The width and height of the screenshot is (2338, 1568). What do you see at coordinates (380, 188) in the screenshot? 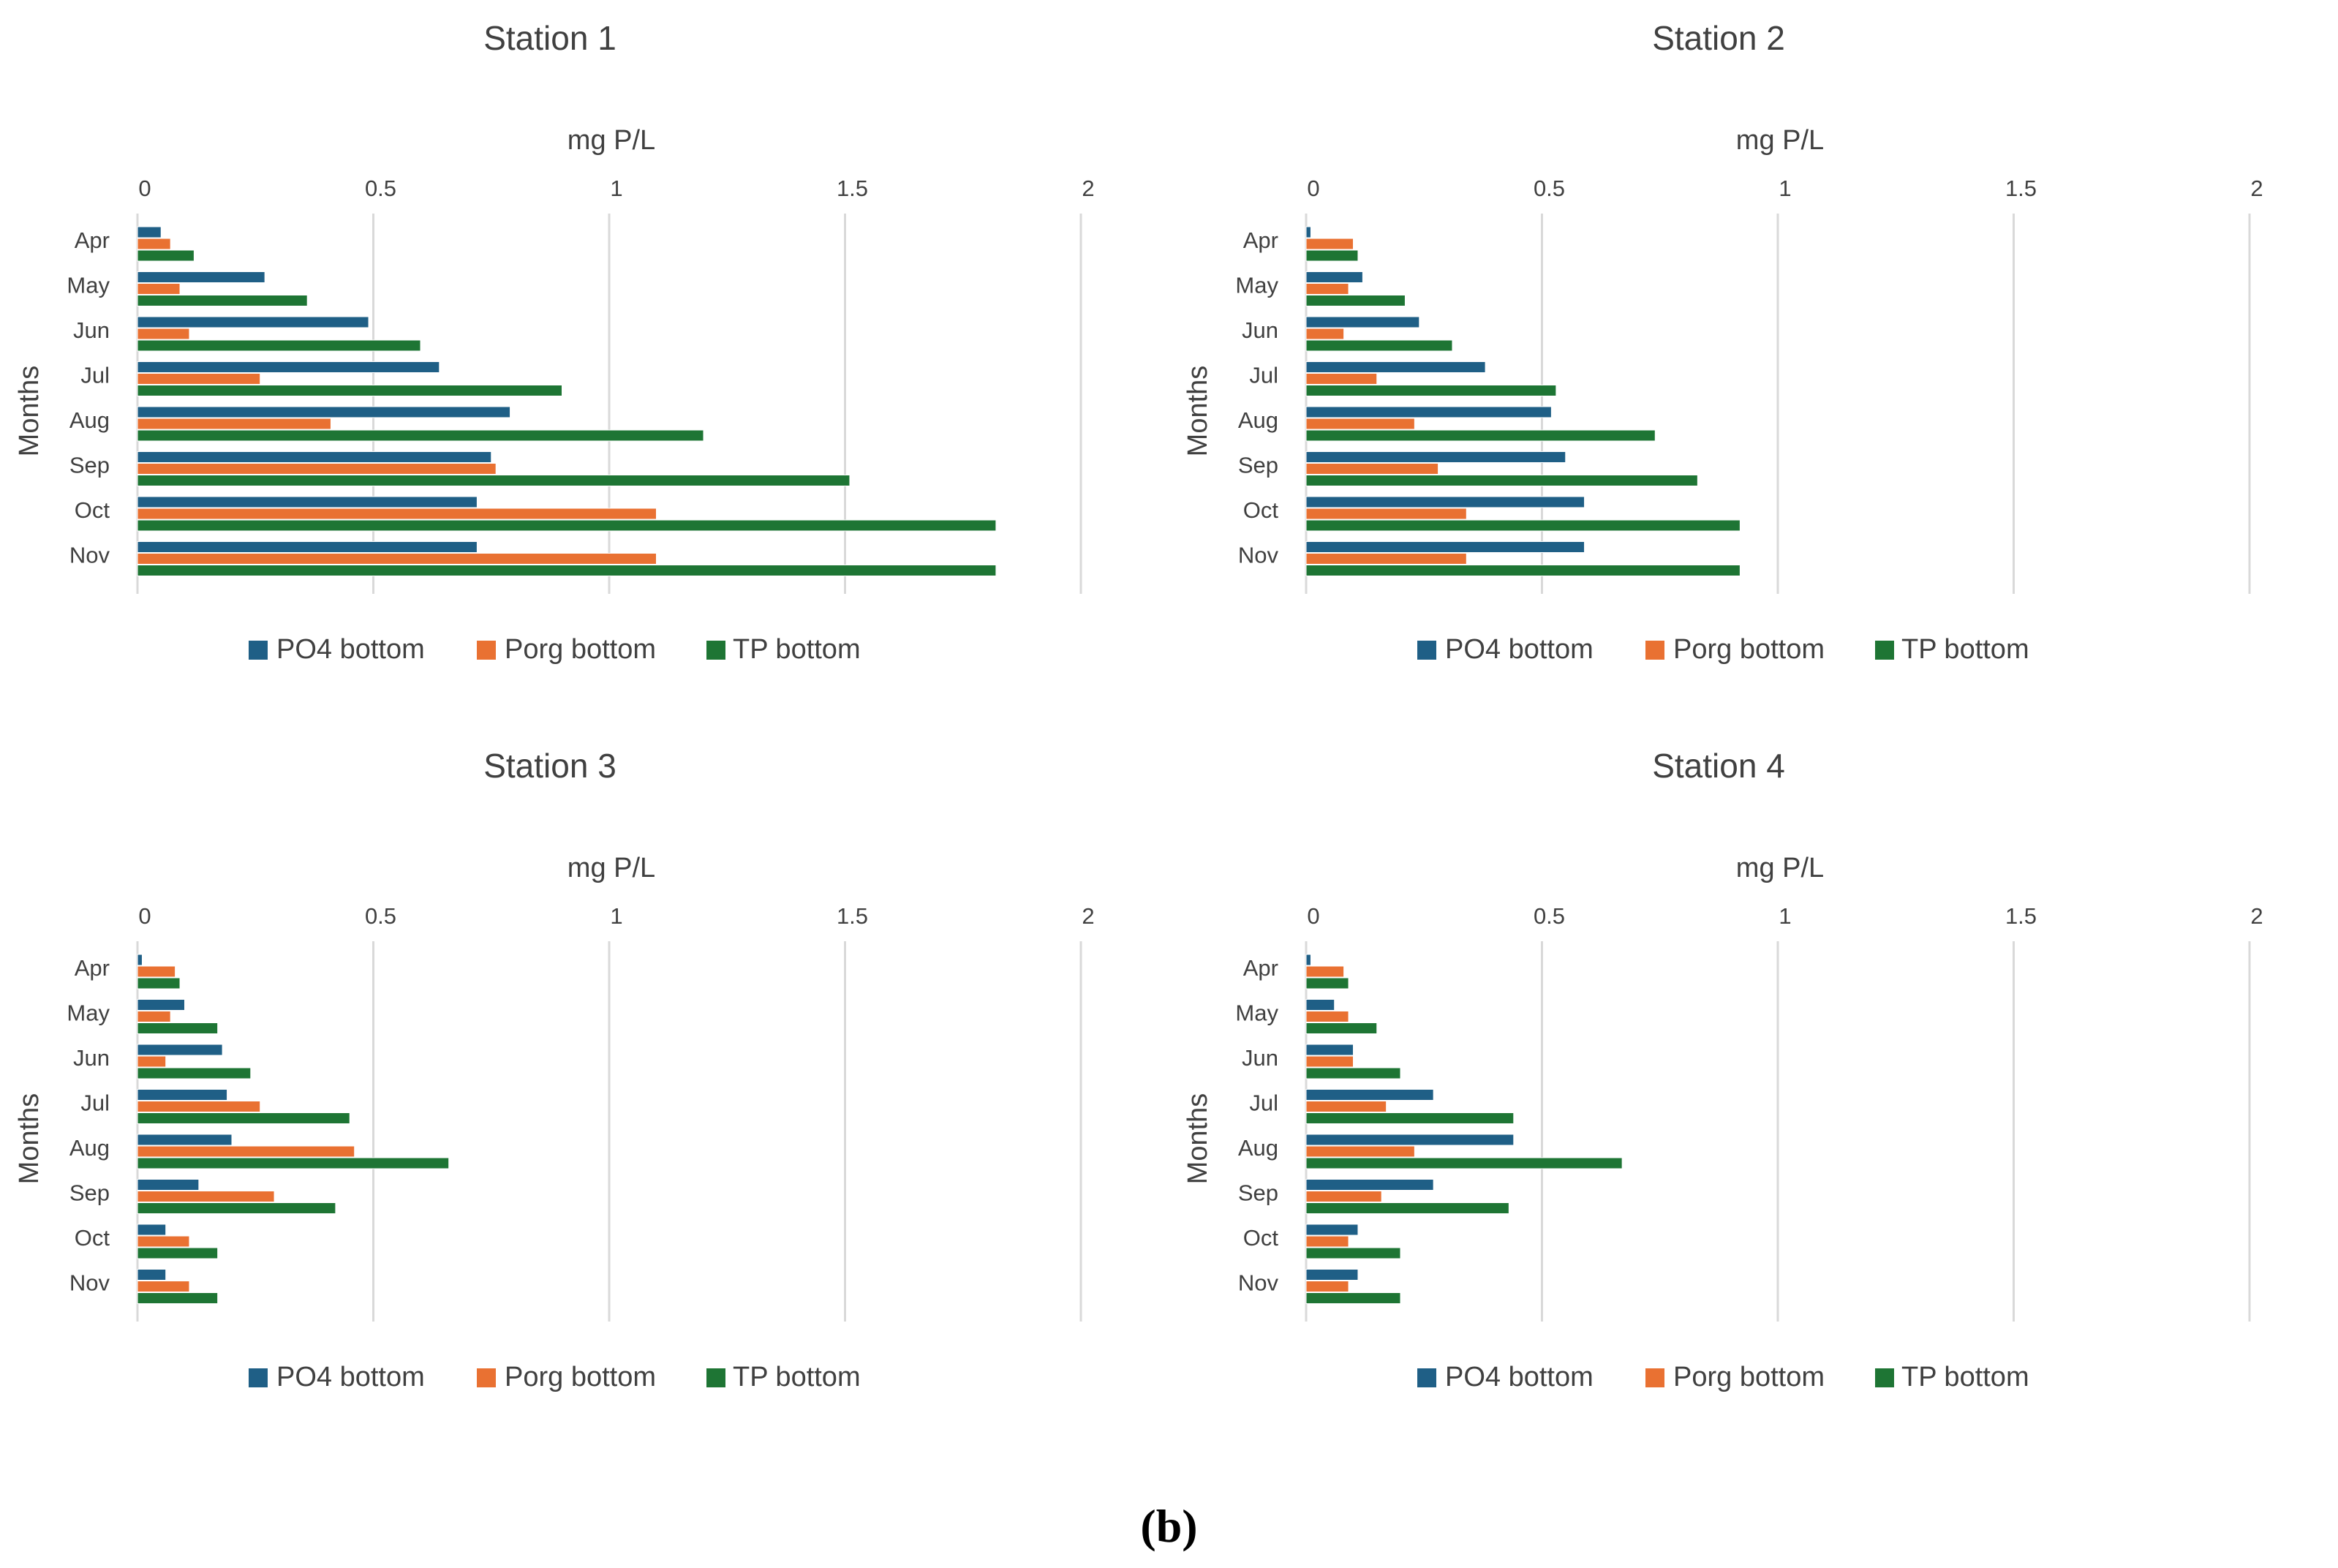
I see `x-tick-label: 0.5` at bounding box center [380, 188].